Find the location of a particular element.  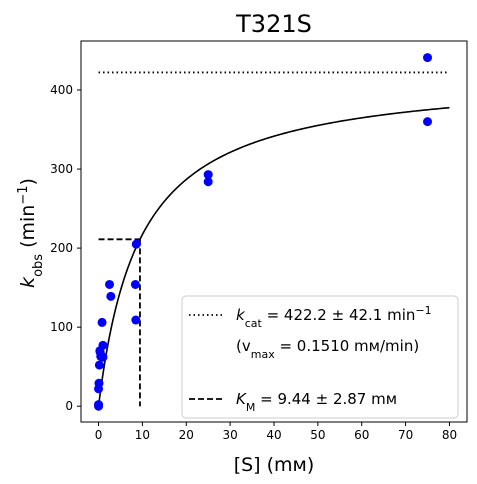

x-tick-label: 40 is located at coordinates (273, 435).